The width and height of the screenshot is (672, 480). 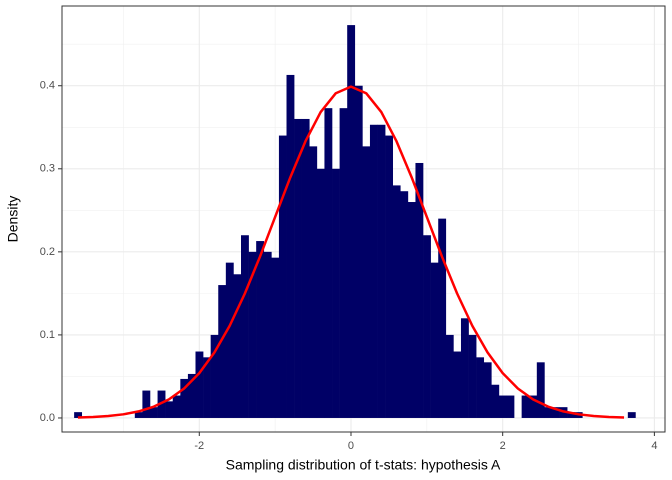 What do you see at coordinates (199, 446) in the screenshot?
I see `x-tick-label: -2` at bounding box center [199, 446].